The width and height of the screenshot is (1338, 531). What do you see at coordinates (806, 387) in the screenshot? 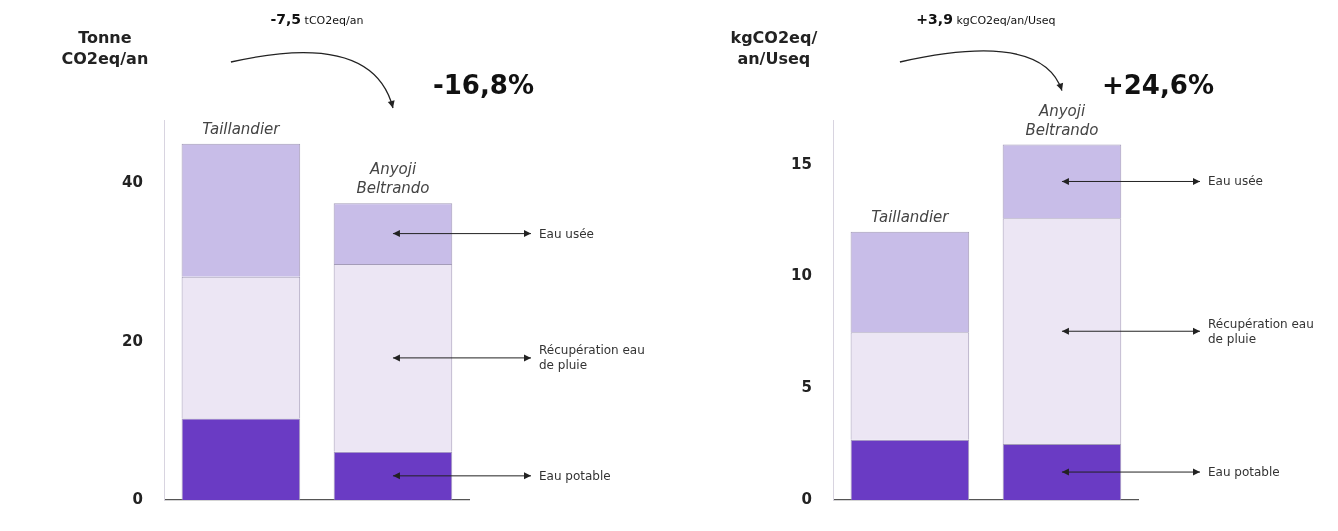
I see `y-tick-label: 5` at bounding box center [806, 387].